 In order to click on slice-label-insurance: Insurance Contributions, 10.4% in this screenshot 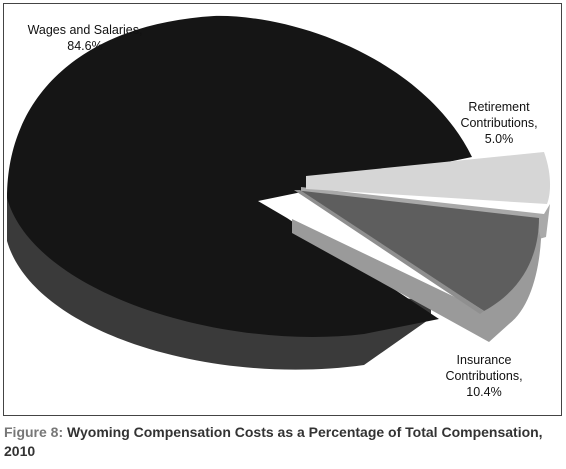, I will do `click(484, 376)`.